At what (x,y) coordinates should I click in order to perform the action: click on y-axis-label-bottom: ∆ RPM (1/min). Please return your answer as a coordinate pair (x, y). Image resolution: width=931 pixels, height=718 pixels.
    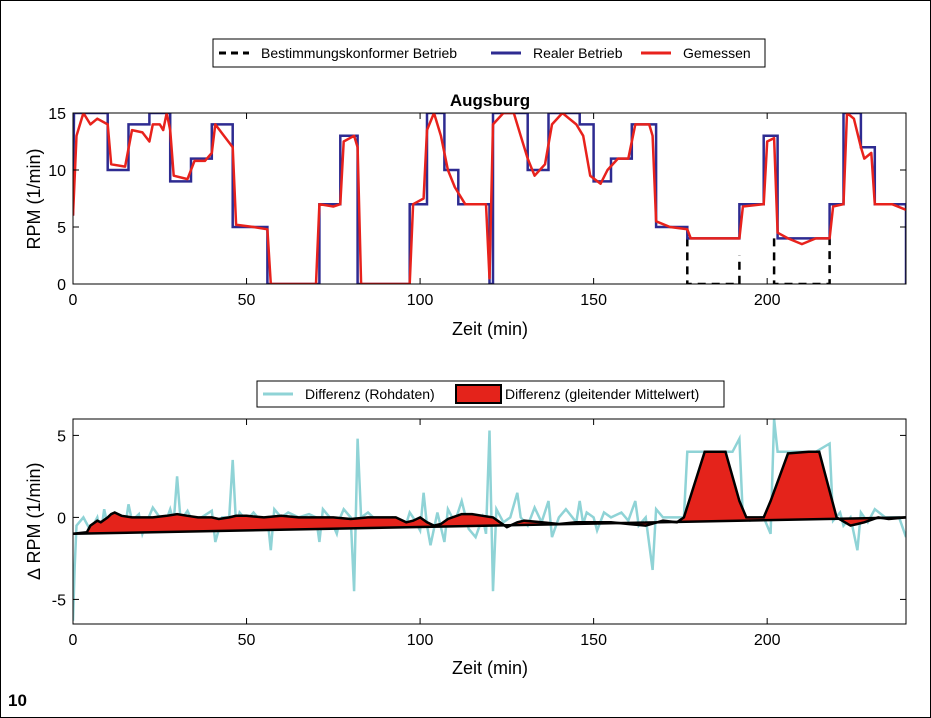
    Looking at the image, I should click on (34, 520).